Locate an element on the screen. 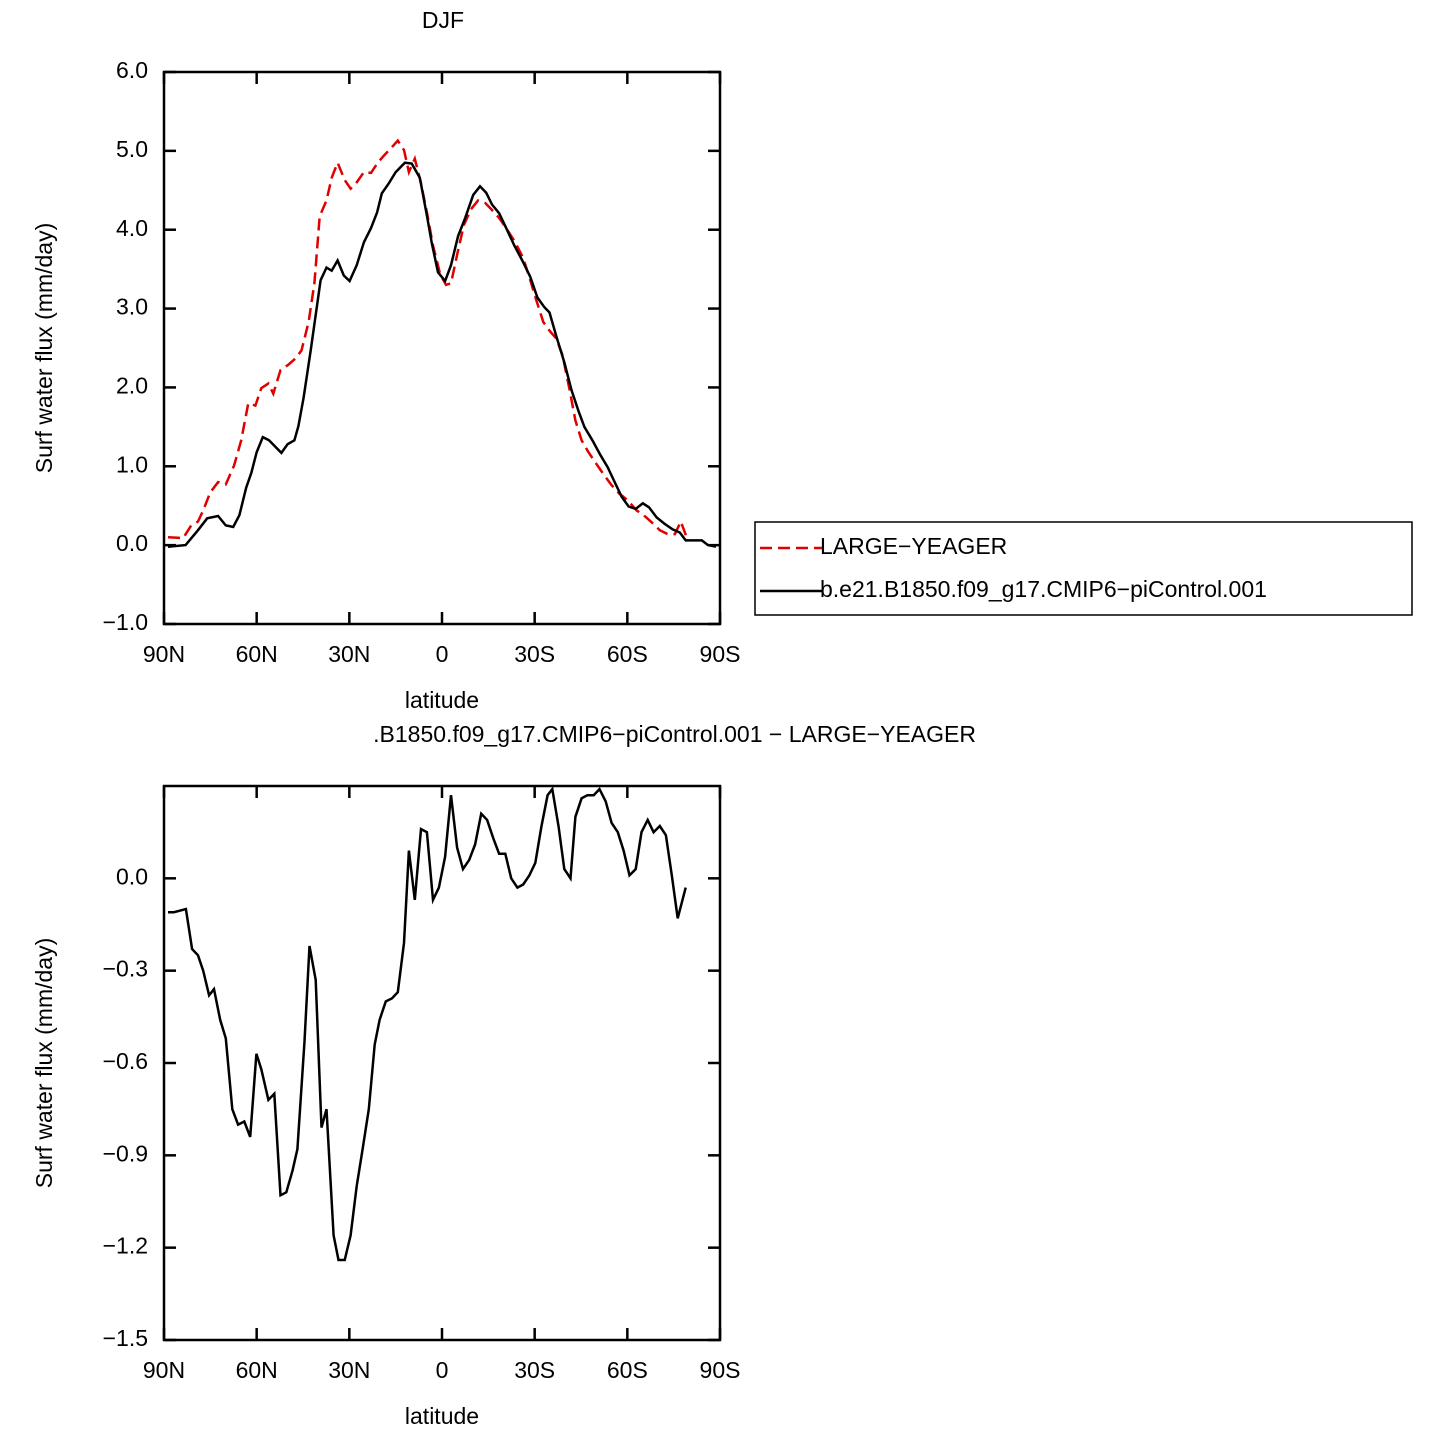 The image size is (1443, 1434). y-tick-label: −0.3 is located at coordinates (125, 969).